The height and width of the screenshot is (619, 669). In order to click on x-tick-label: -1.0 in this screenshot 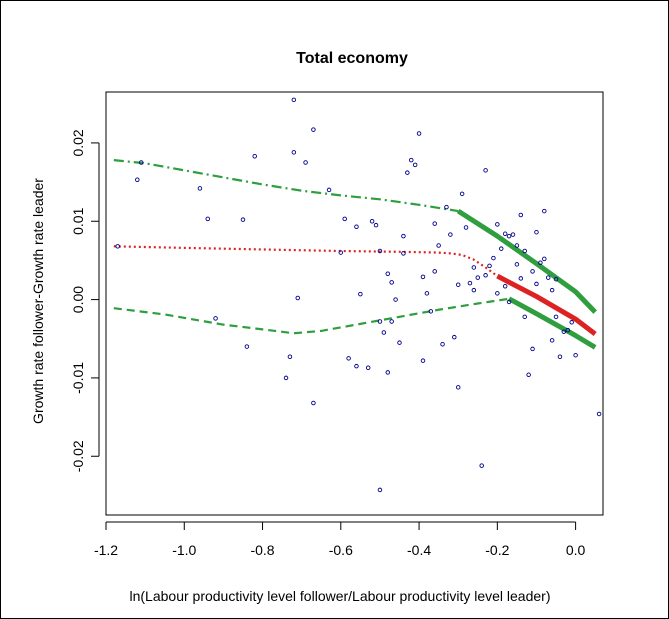, I will do `click(184, 550)`.